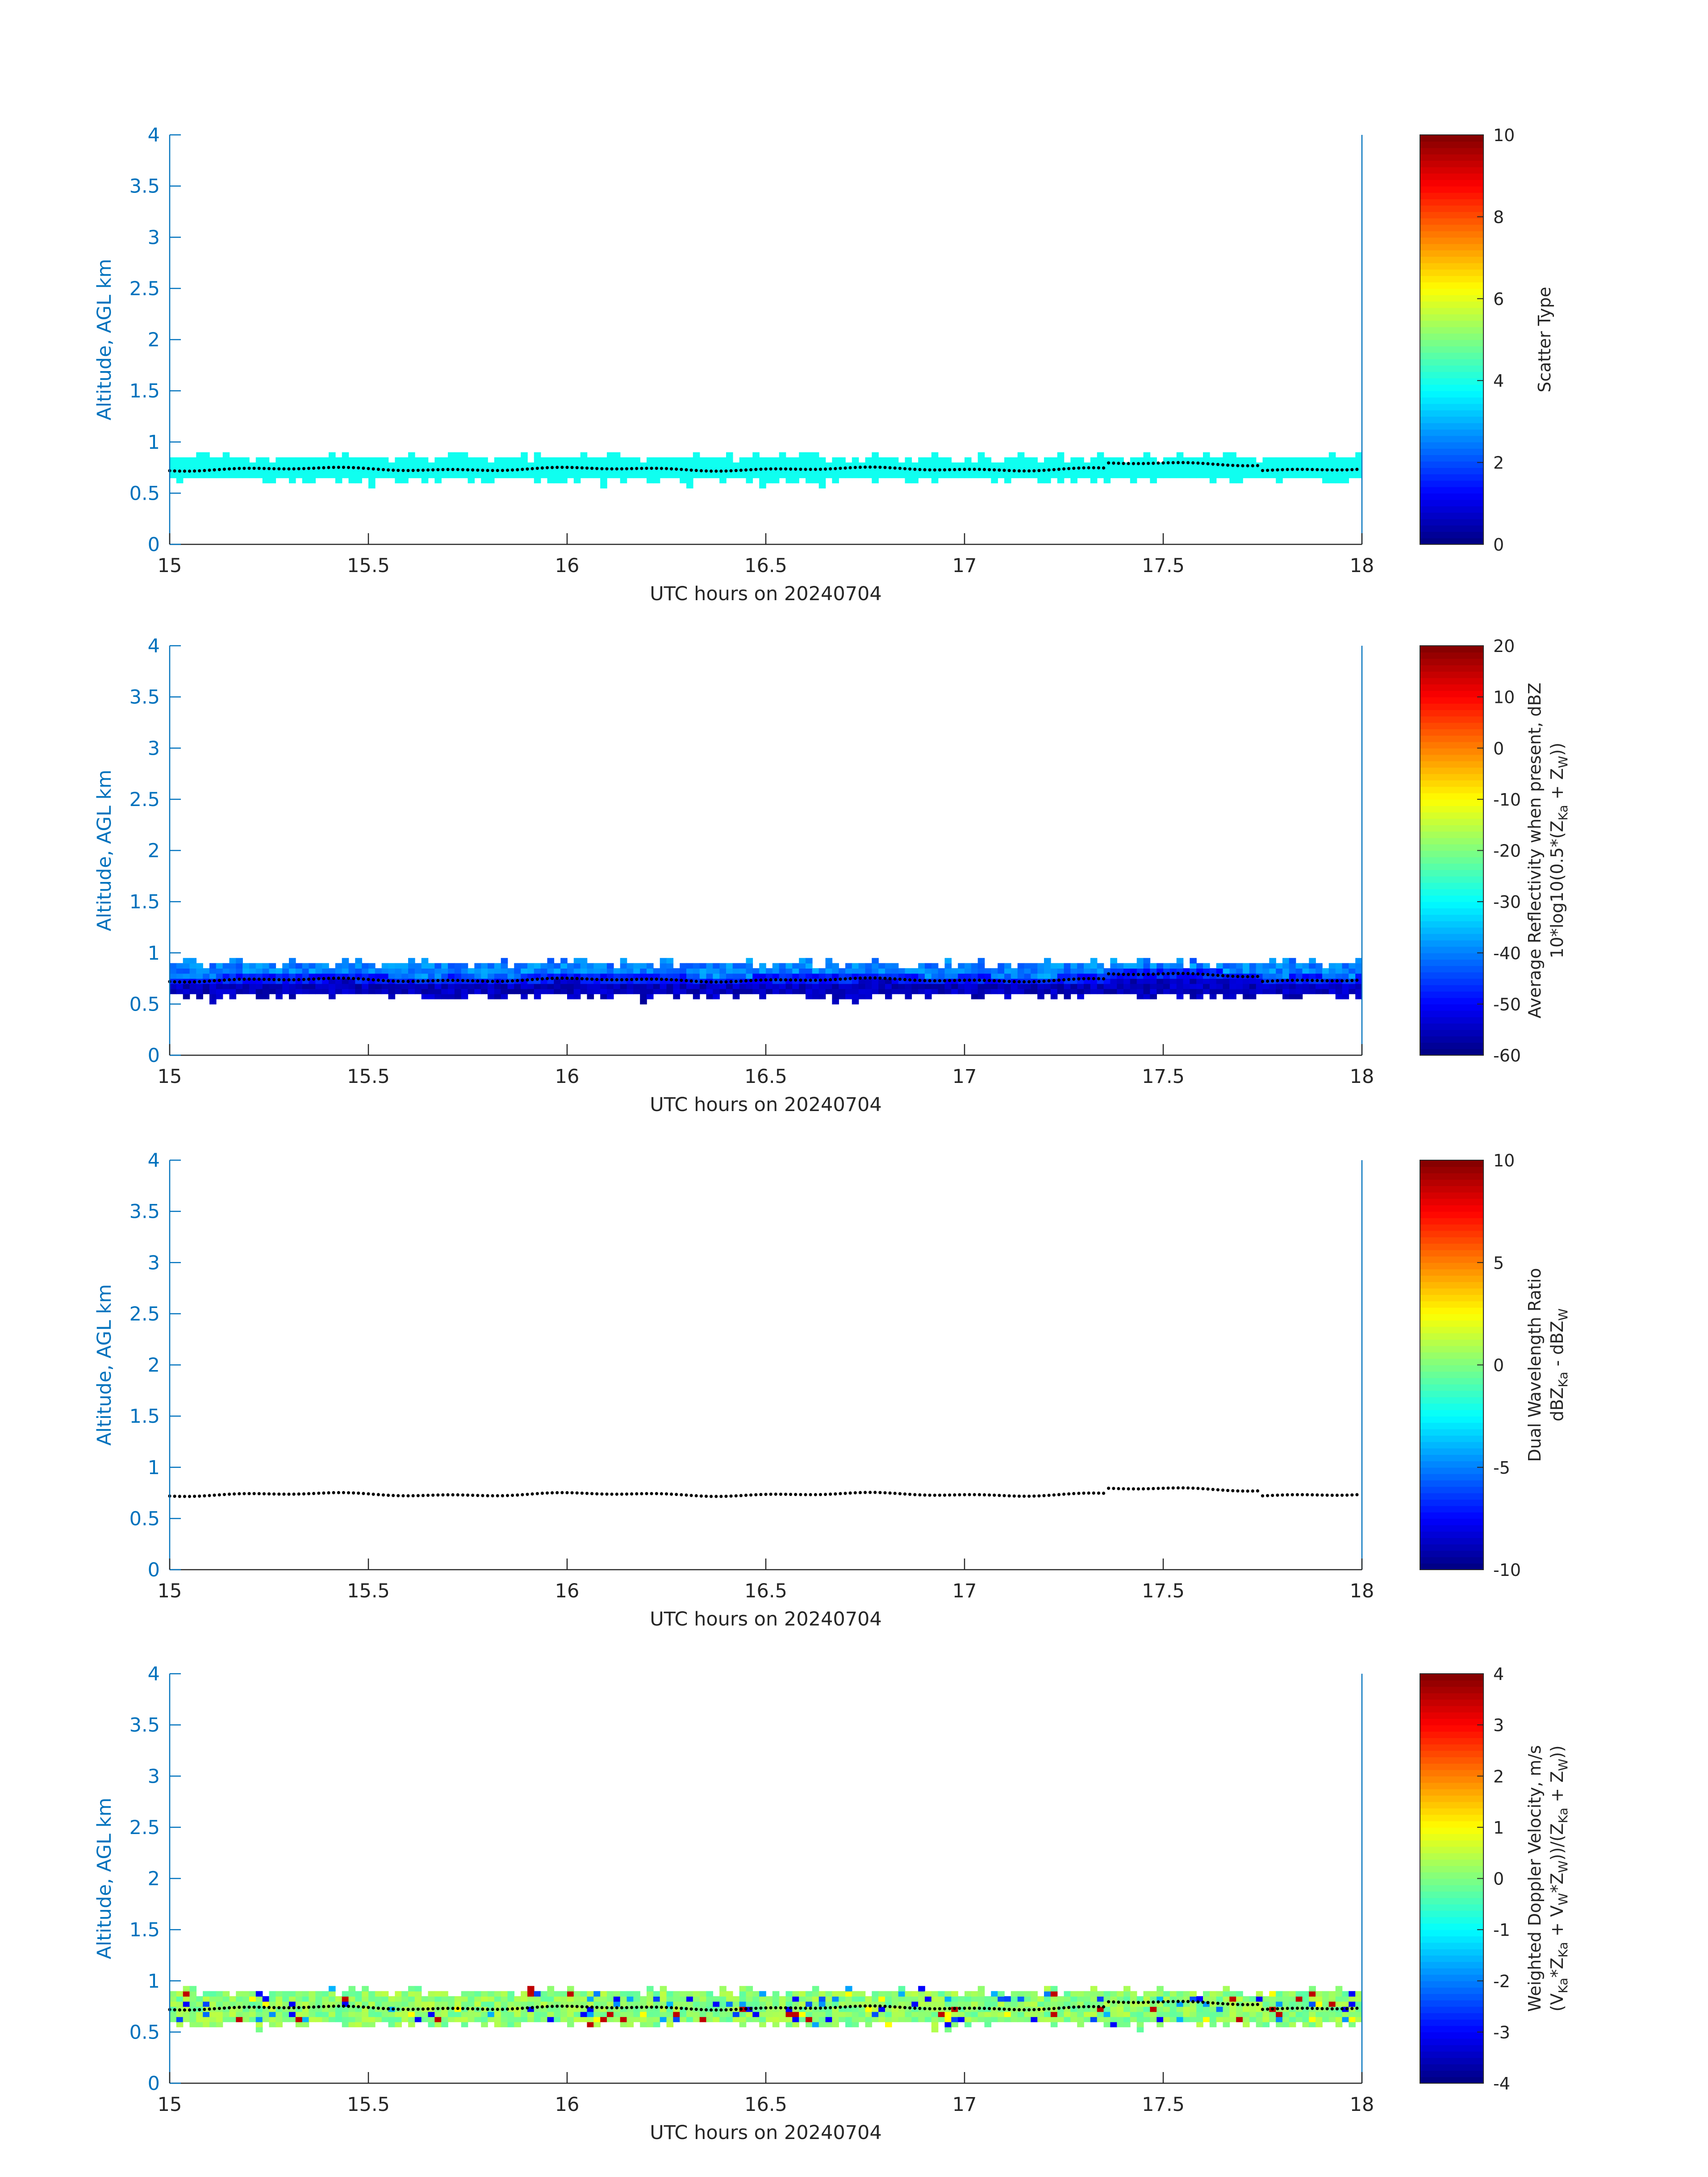  Describe the element at coordinates (1504, 1160) in the screenshot. I see `colorbar-tick-label: 10` at that location.